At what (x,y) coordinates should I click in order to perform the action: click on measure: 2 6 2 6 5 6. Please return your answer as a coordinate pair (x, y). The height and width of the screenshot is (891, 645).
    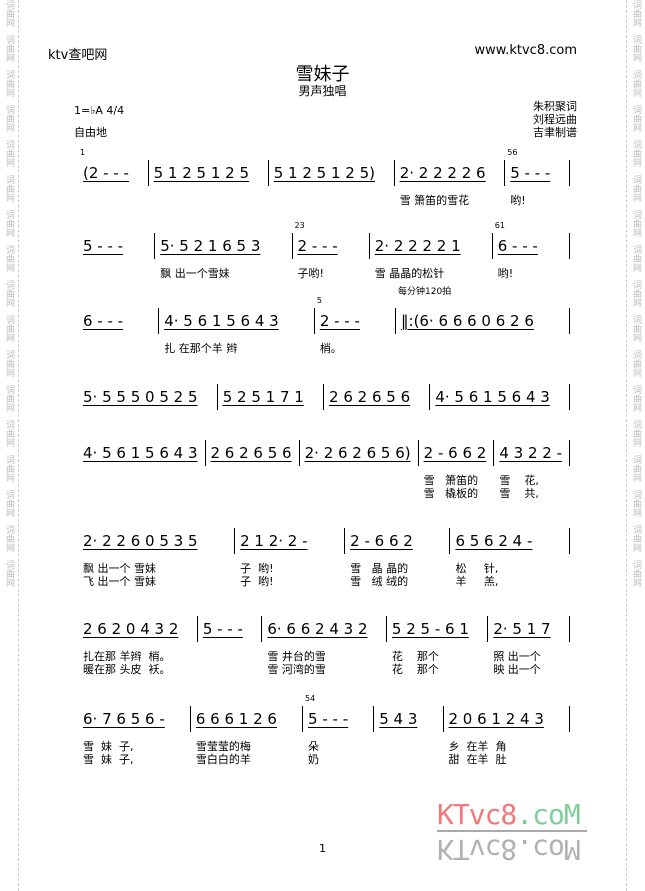
    Looking at the image, I should click on (377, 397).